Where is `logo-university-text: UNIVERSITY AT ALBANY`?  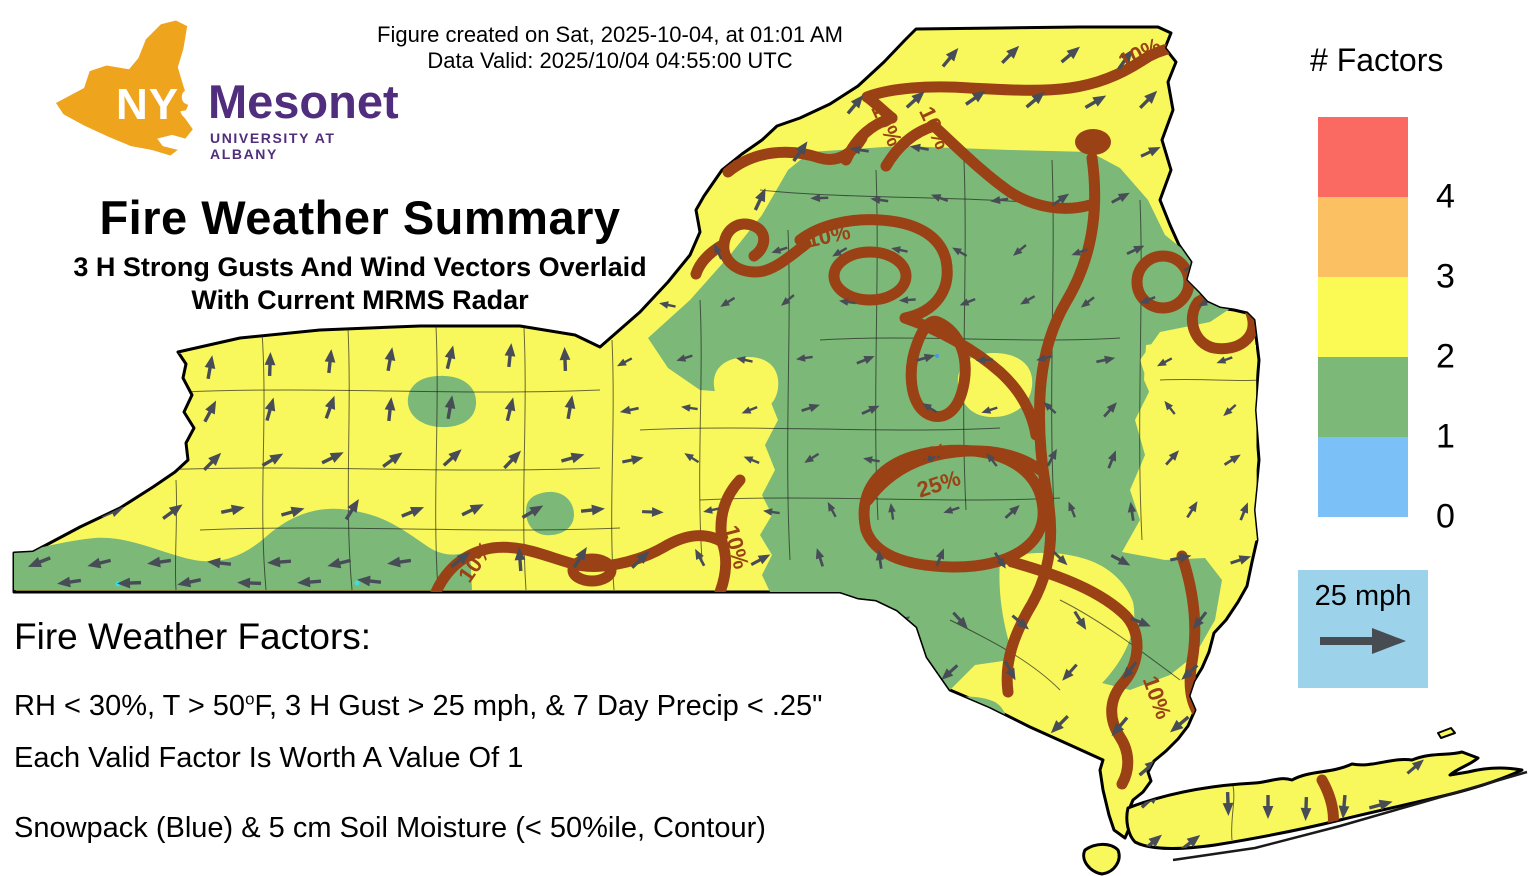
logo-university-text: UNIVERSITY AT ALBANY is located at coordinates (273, 146).